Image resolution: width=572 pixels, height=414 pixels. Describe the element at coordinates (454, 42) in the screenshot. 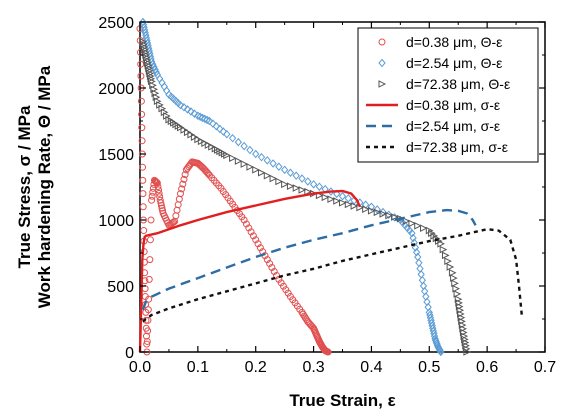

I see `legend-label: d=0.38 μm, Θ-ε` at that location.